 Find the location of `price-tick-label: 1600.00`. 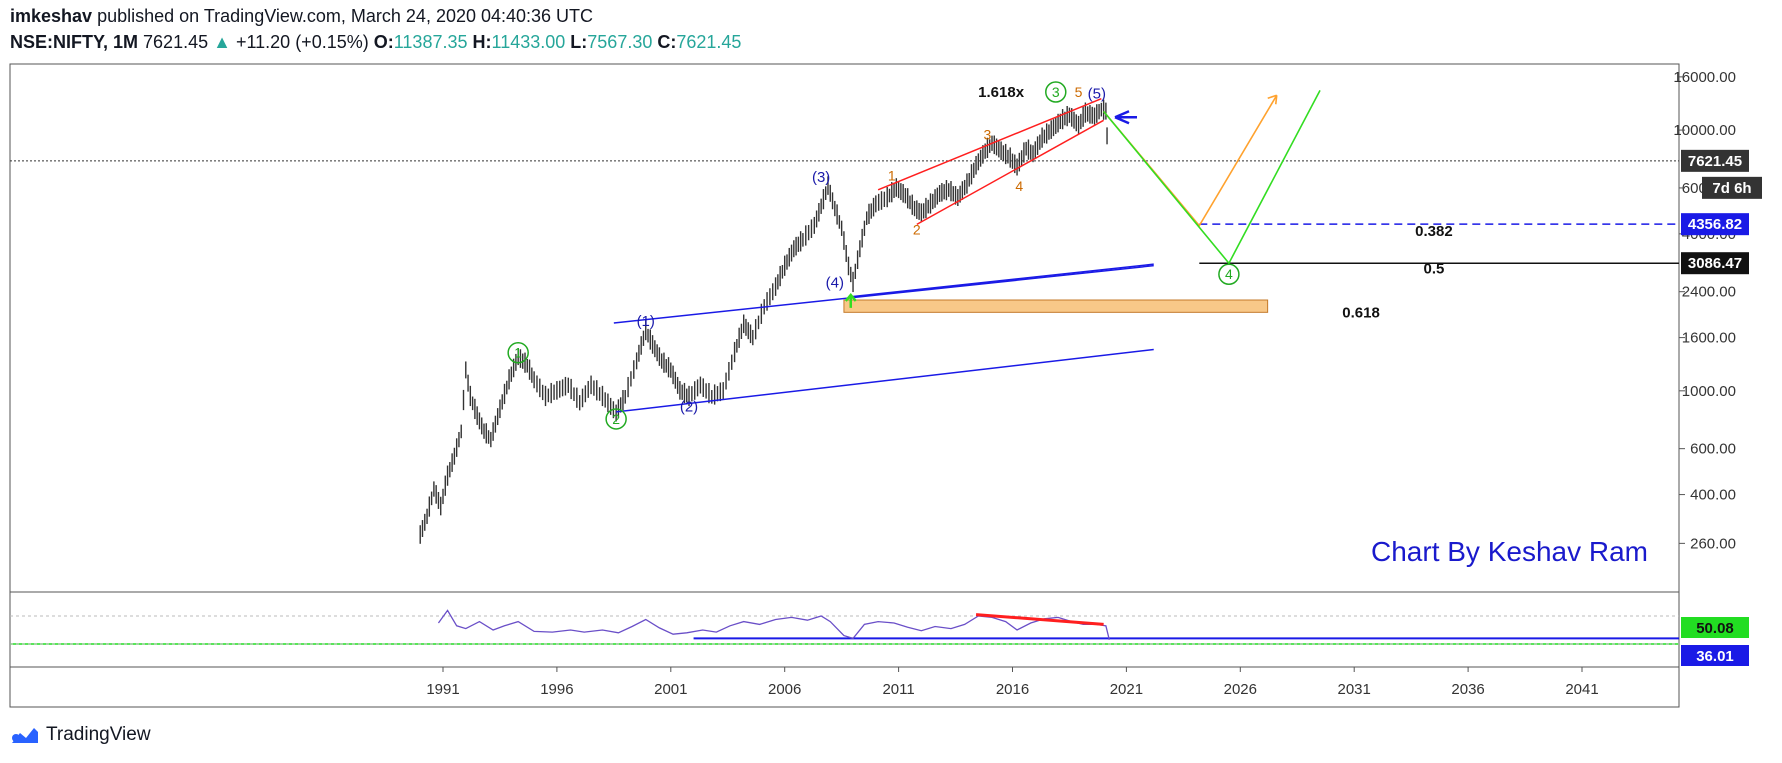

price-tick-label: 1600.00 is located at coordinates (1709, 338).